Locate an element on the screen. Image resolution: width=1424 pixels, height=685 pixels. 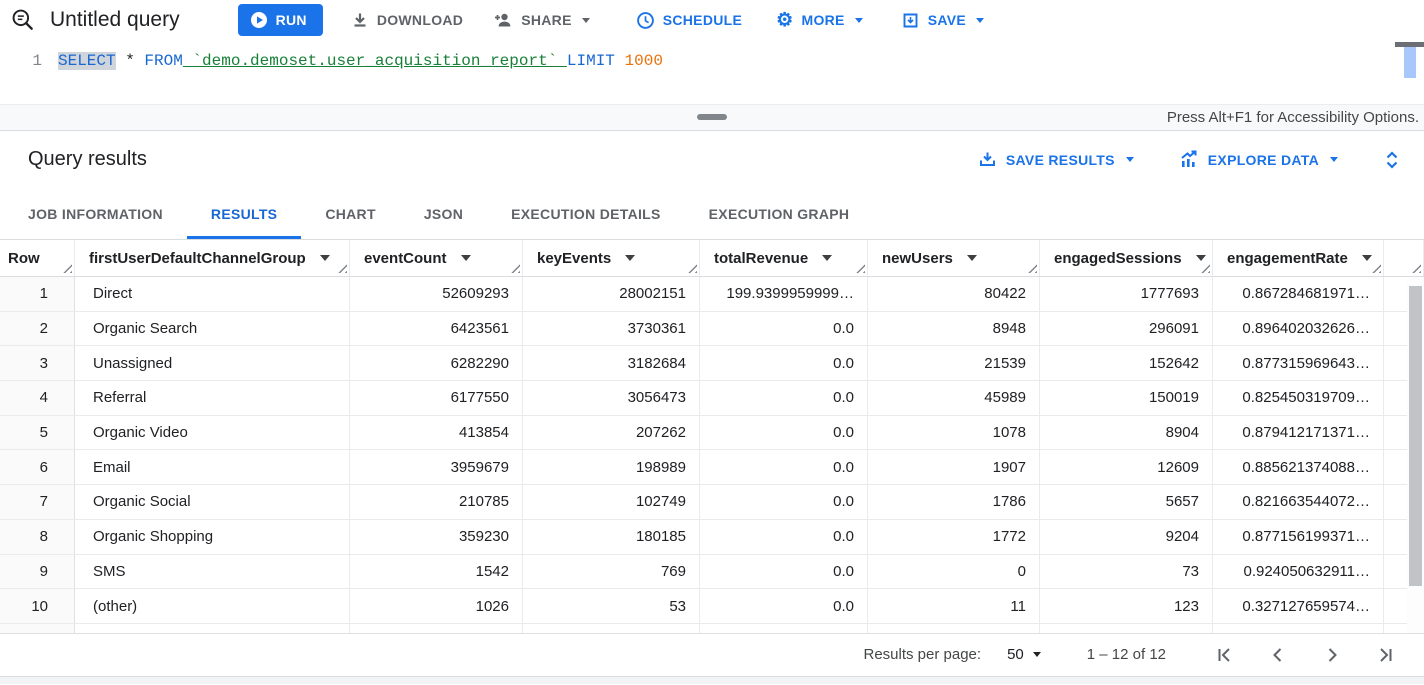
table-clipped-row-wrap: 11Paid Social2271340.0041.0 is located at coordinates (712, 628).